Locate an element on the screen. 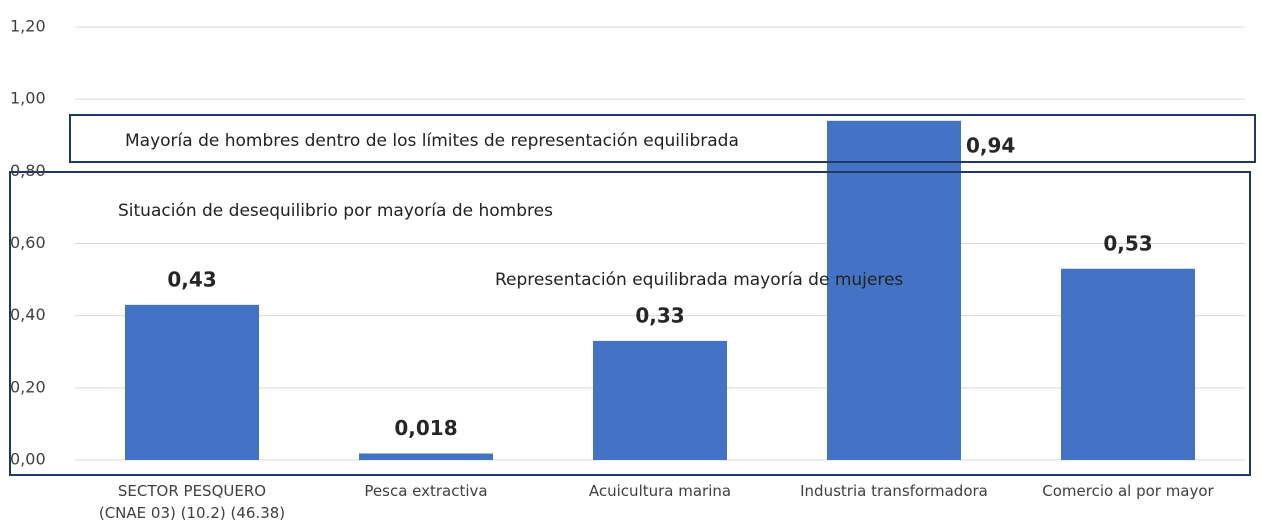 This screenshot has height=532, width=1261. x-tick-label: Acuicultura marina is located at coordinates (660, 491).